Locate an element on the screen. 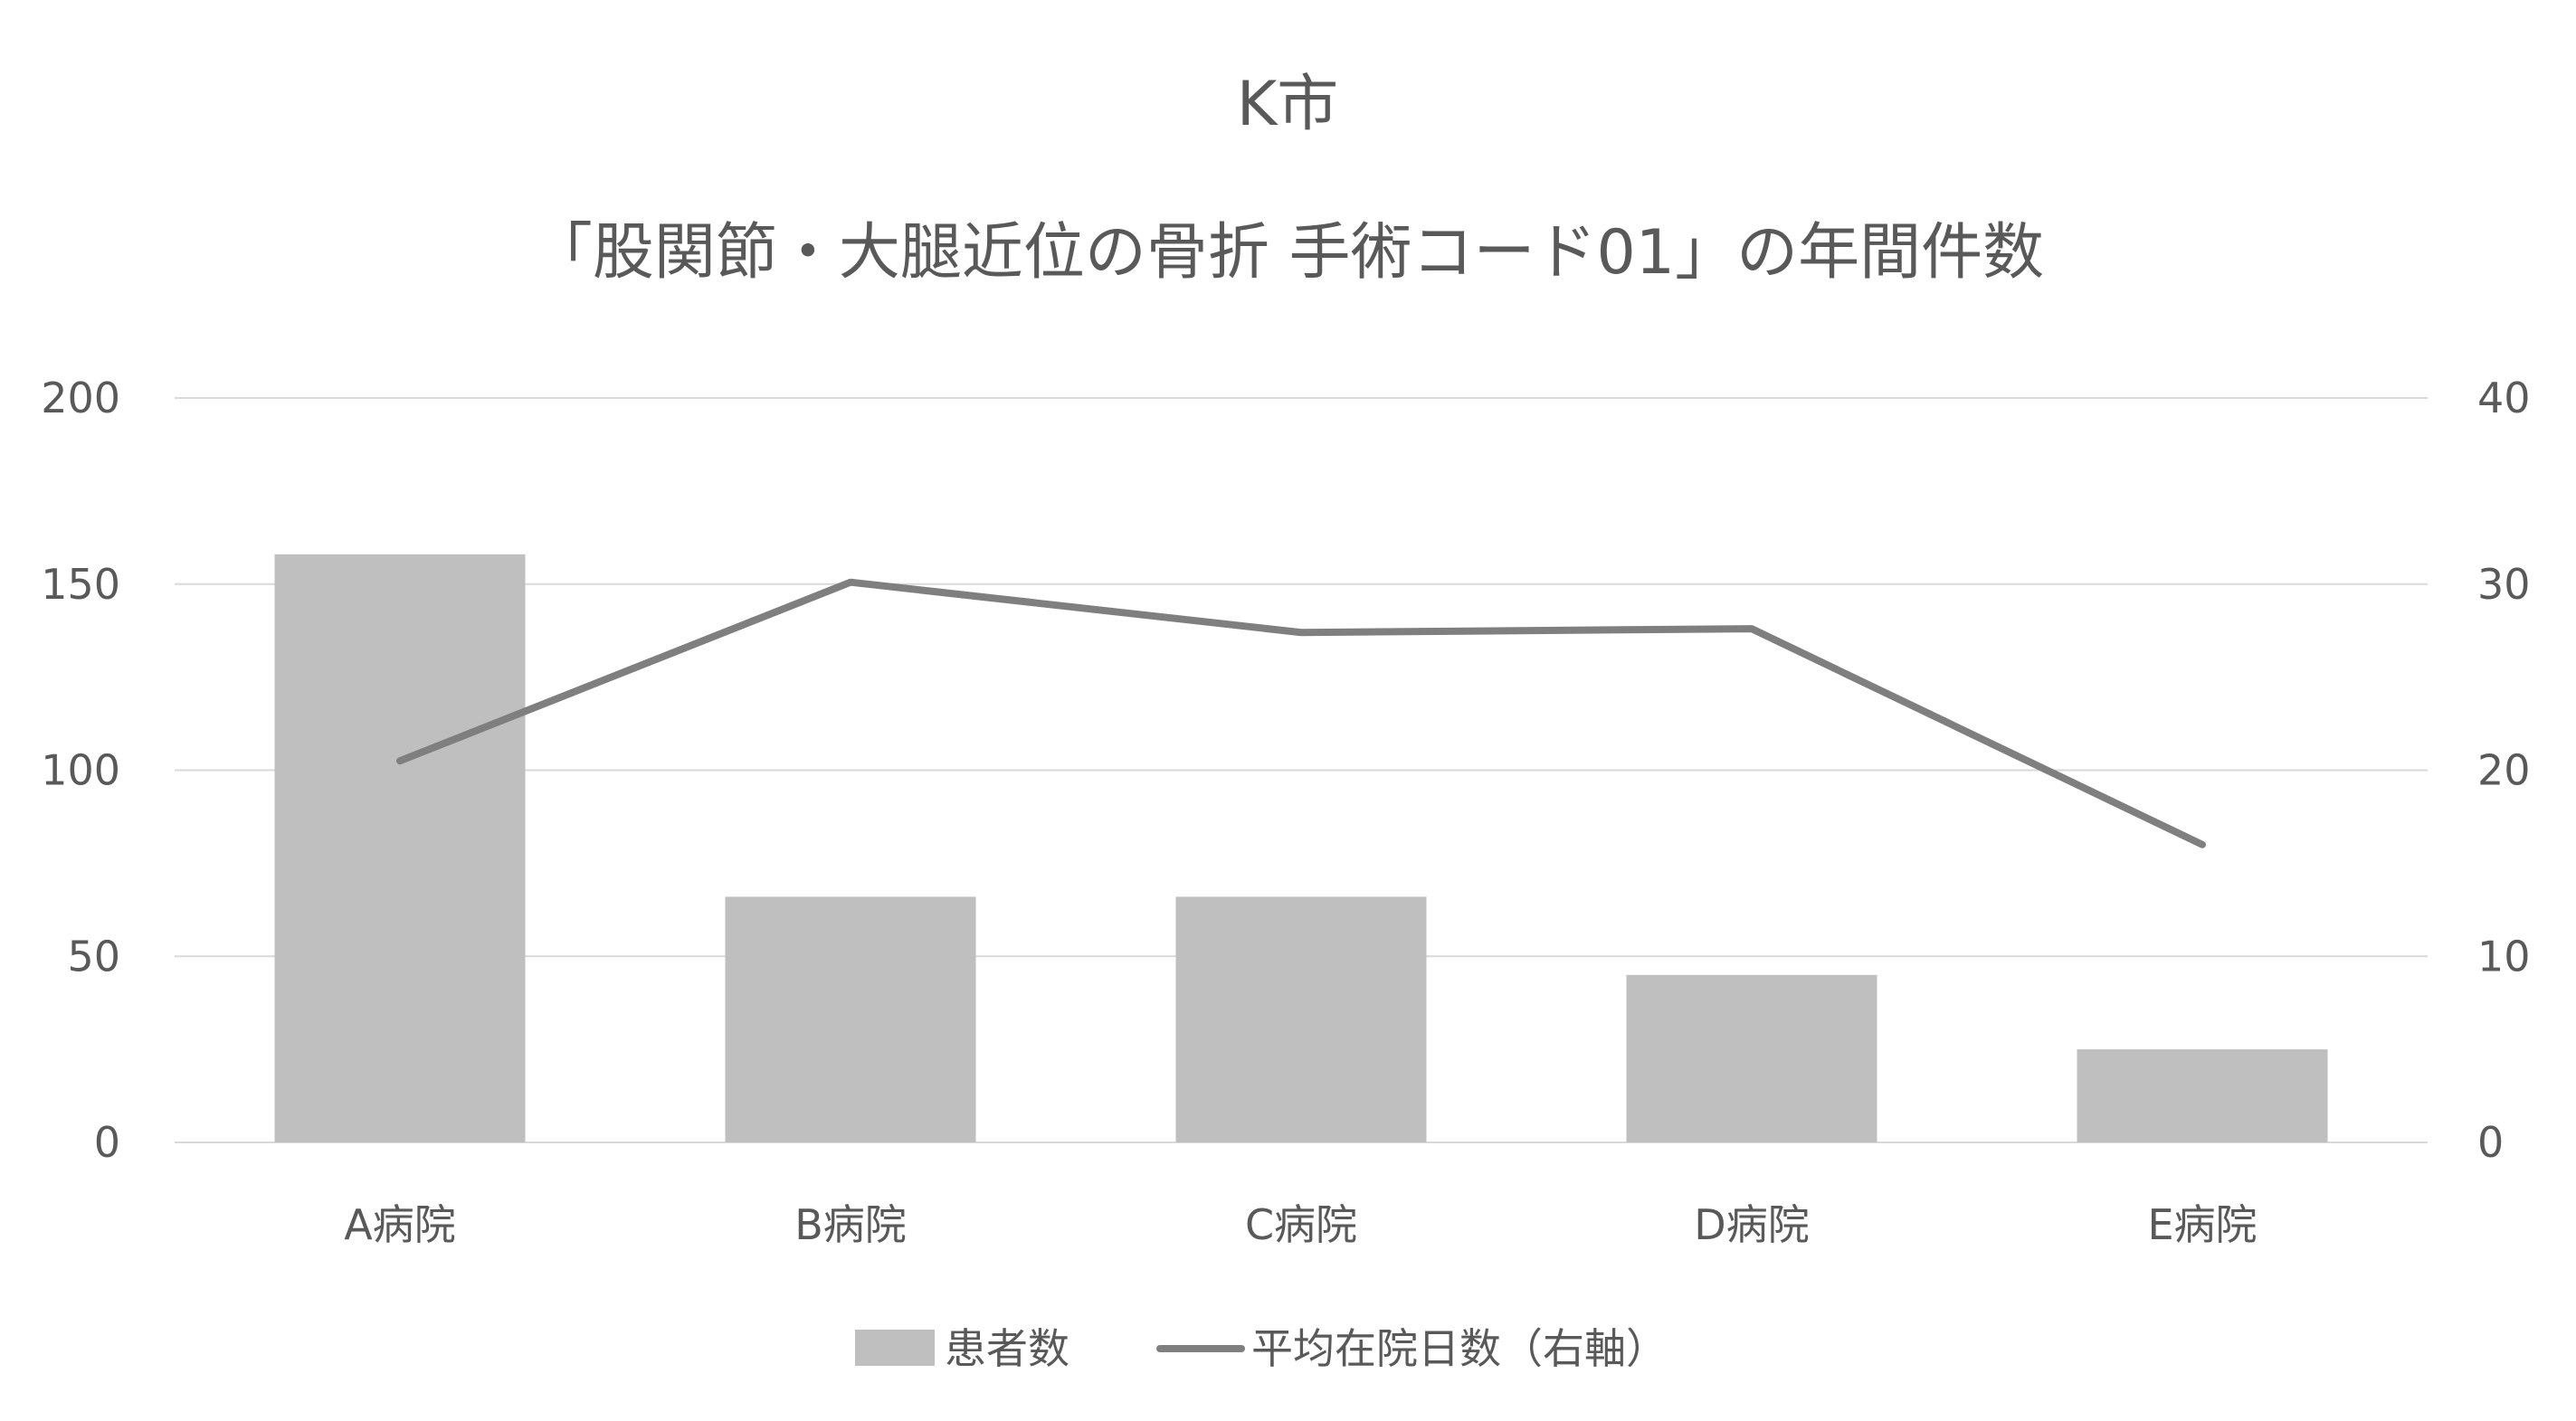 Image resolution: width=2576 pixels, height=1421 pixels. line-series-path is located at coordinates (1301, 713).